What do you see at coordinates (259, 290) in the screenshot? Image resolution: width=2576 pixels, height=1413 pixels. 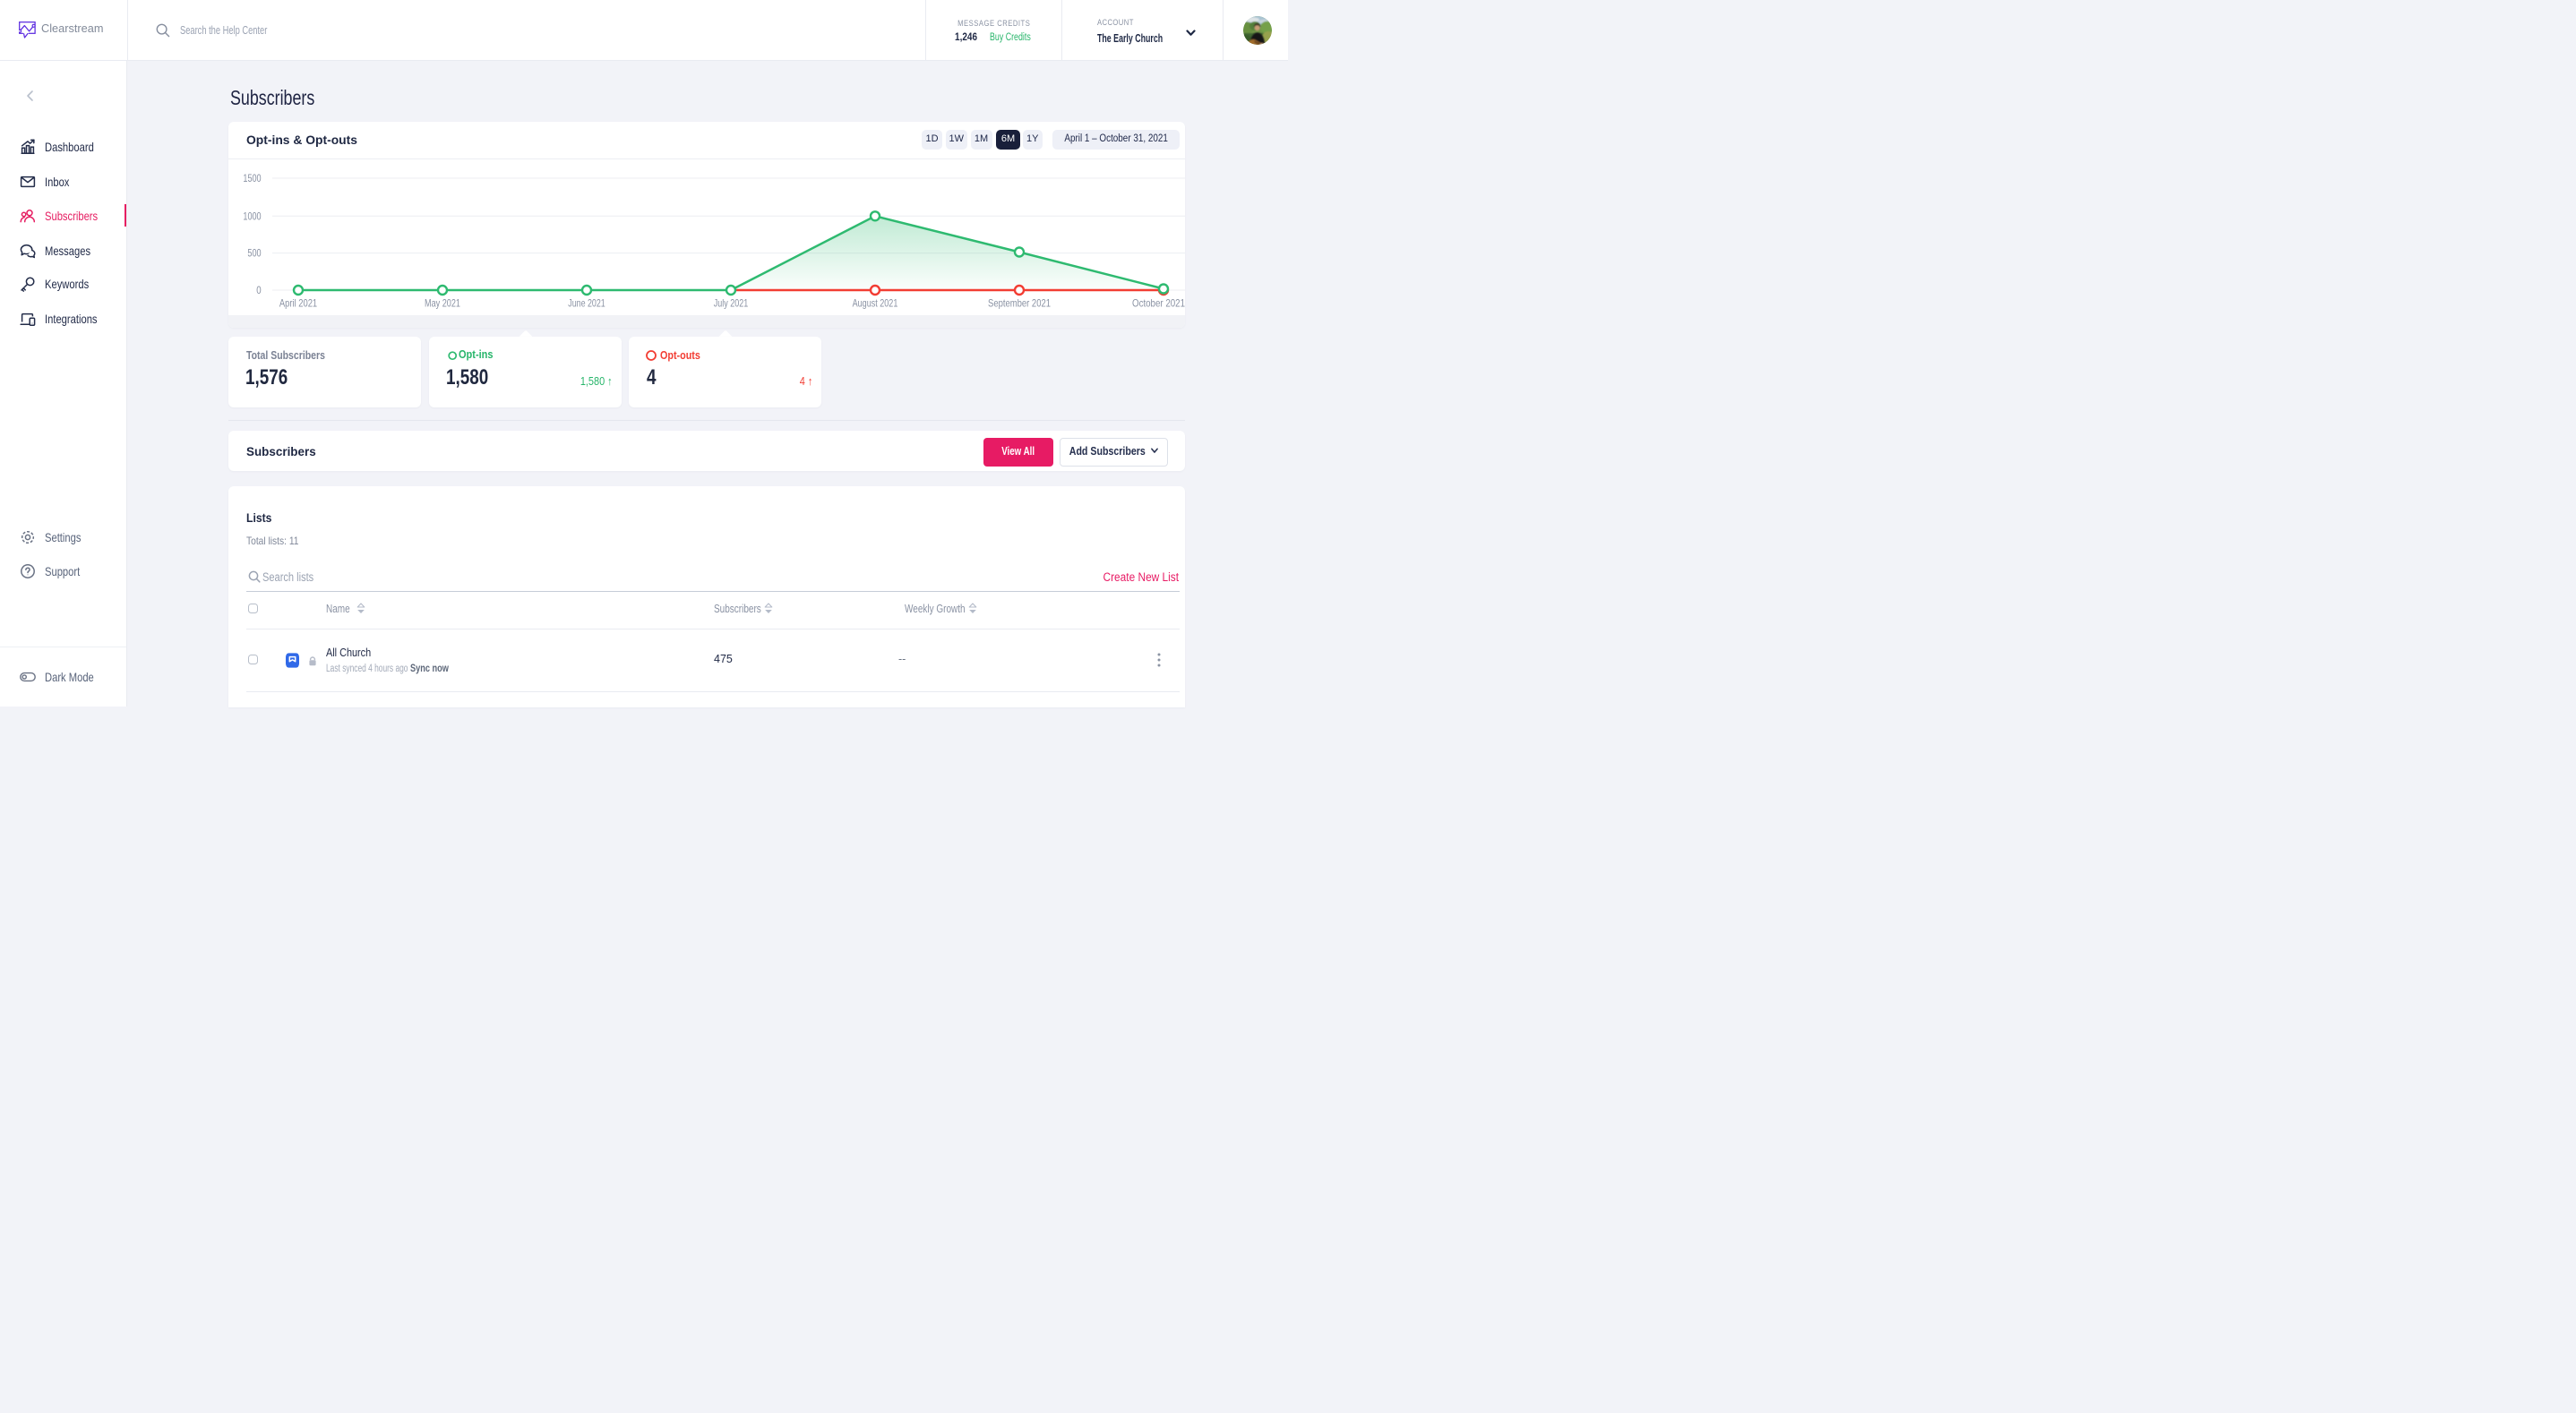 I see `svg-text: 0` at bounding box center [259, 290].